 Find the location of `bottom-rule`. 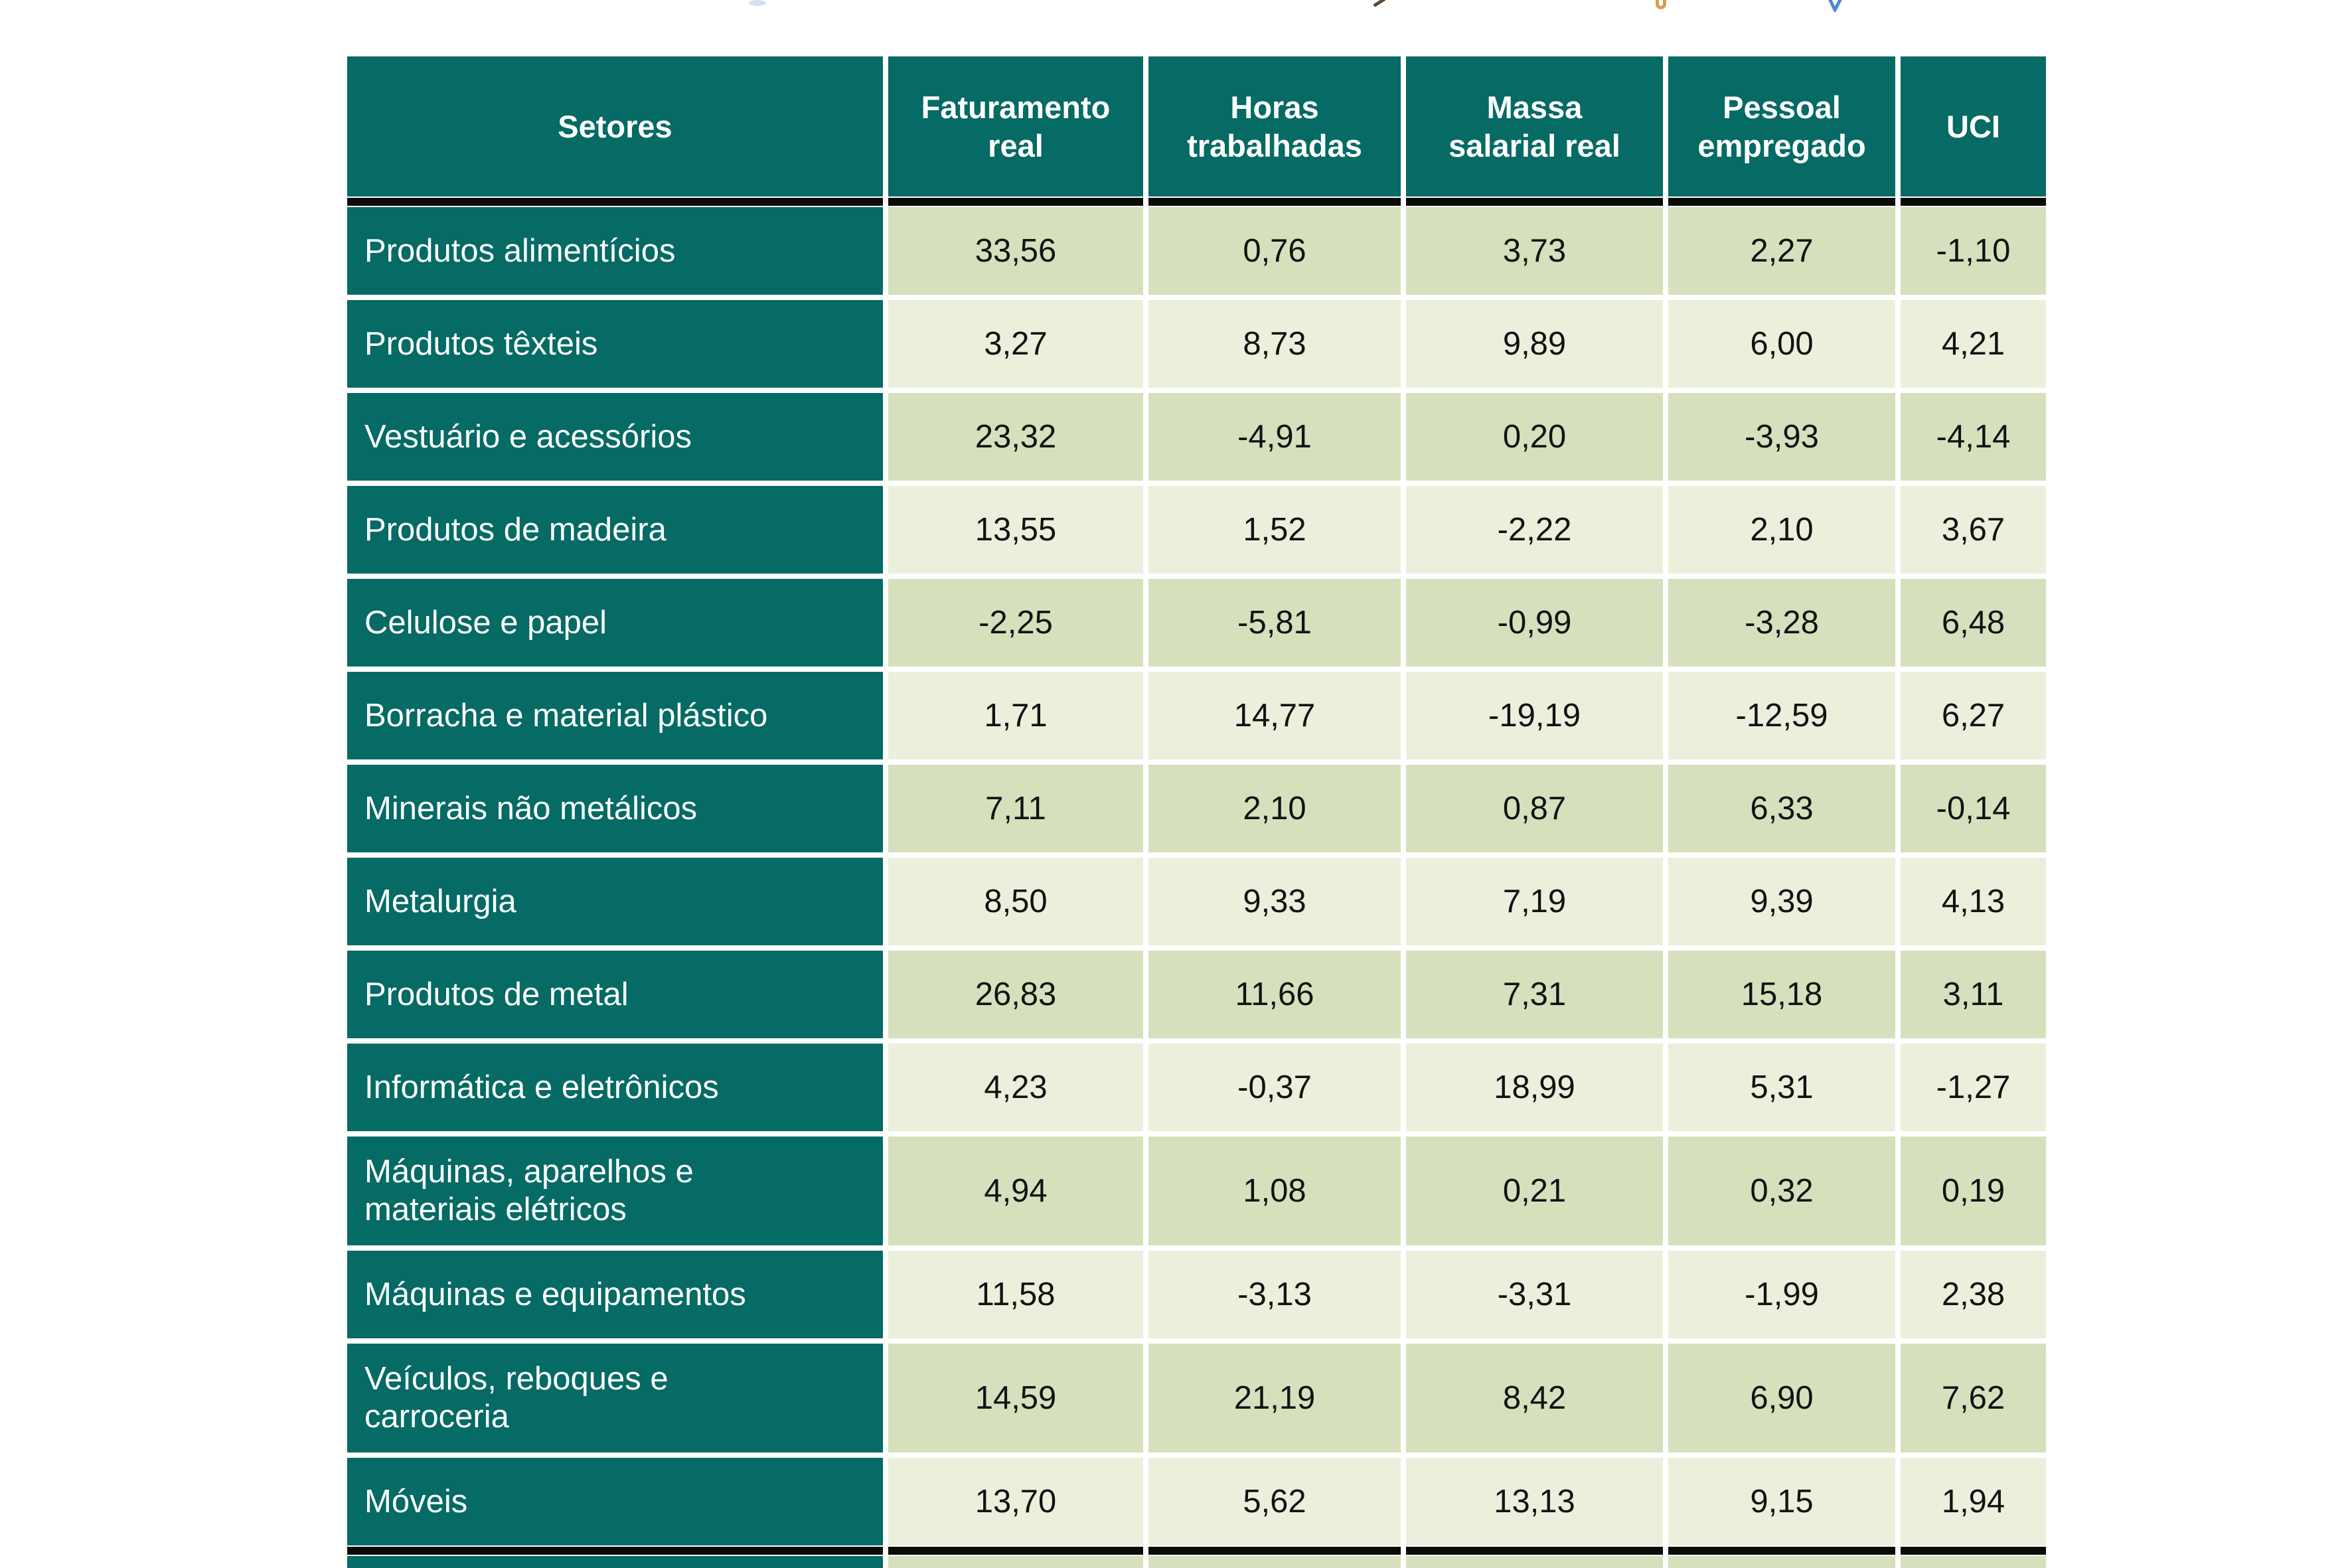

bottom-rule is located at coordinates (1197, 1551).